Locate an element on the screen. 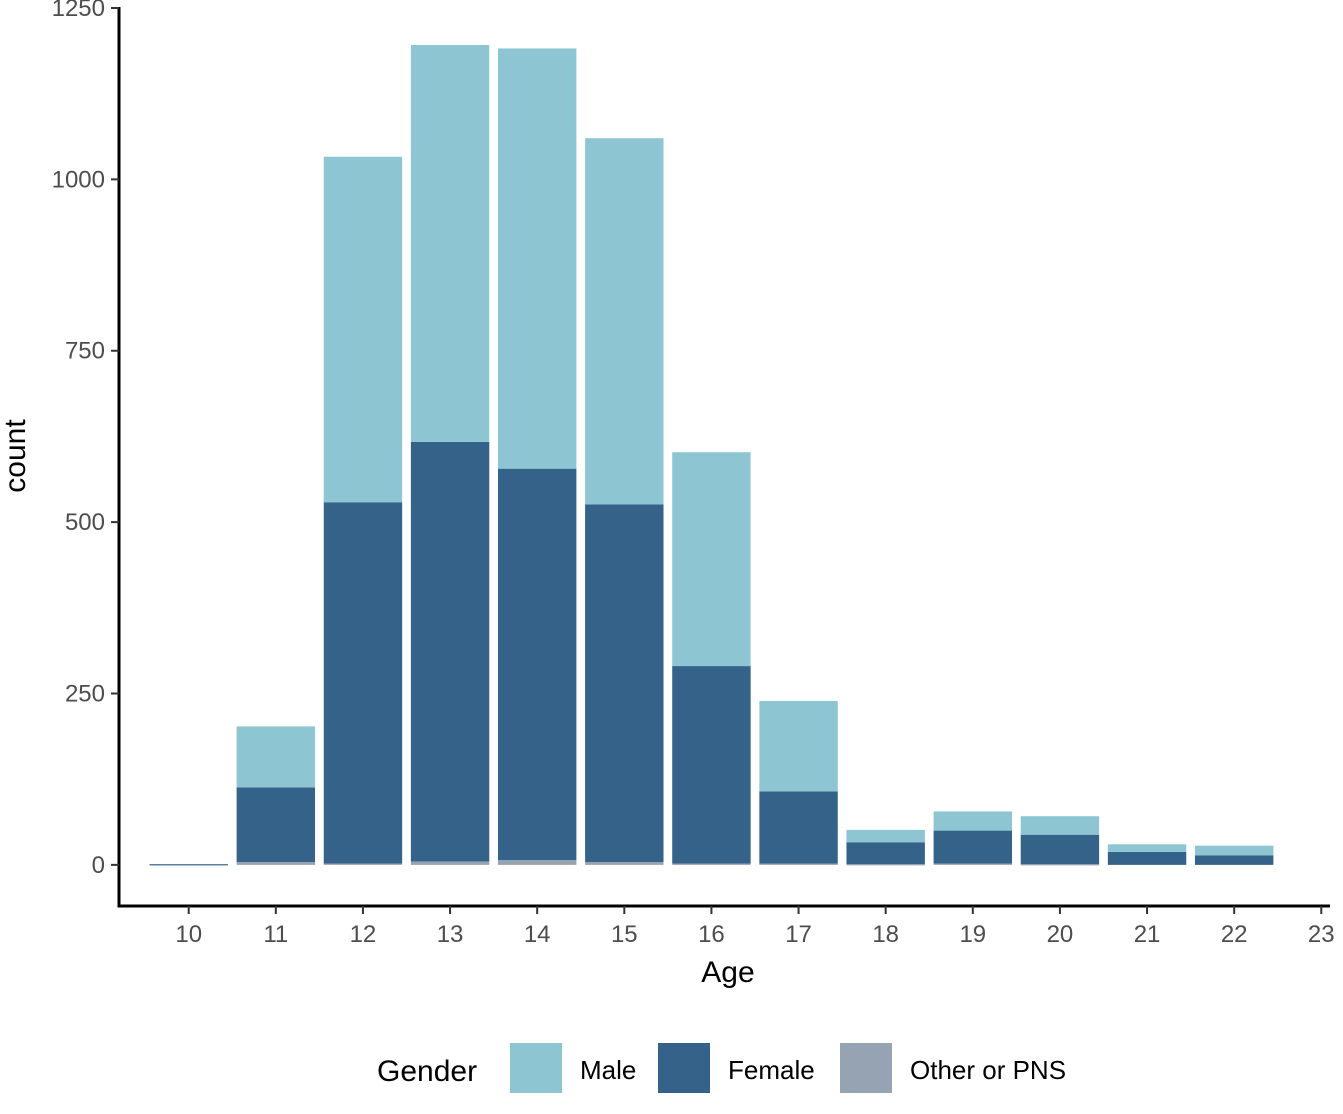 This screenshot has height=1114, width=1343. x-tick-label-16: 16 is located at coordinates (711, 934).